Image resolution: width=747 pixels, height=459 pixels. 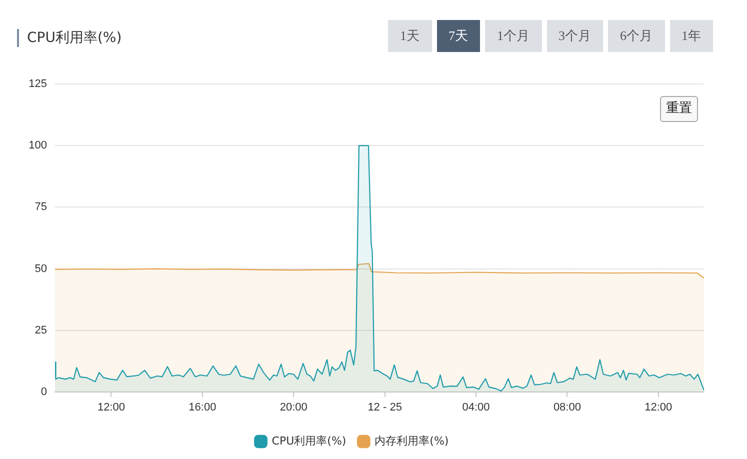 I want to click on time-range-button: 3个月, so click(x=574, y=36).